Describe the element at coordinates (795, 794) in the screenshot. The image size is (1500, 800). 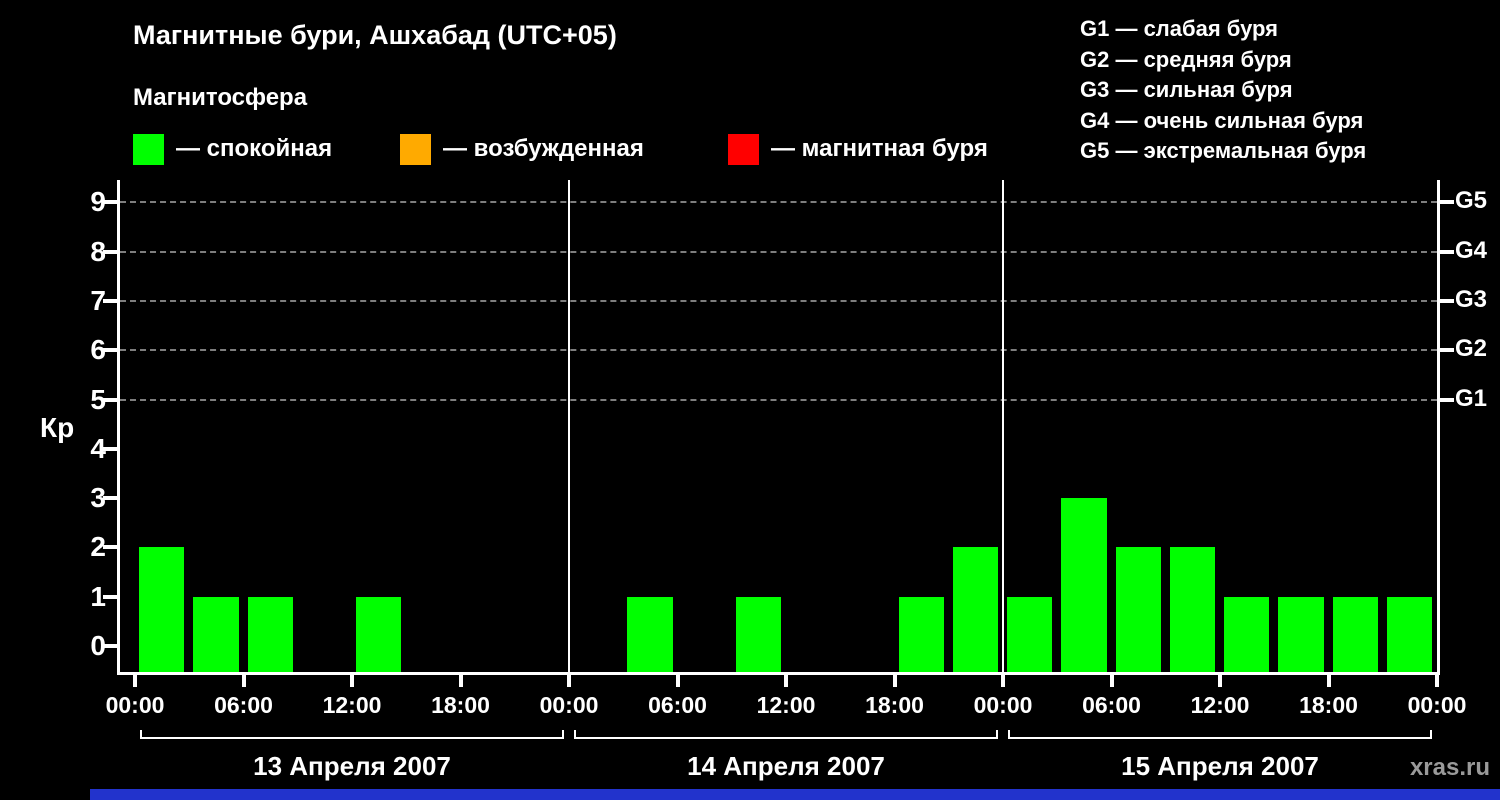
I see `footer-strip` at that location.